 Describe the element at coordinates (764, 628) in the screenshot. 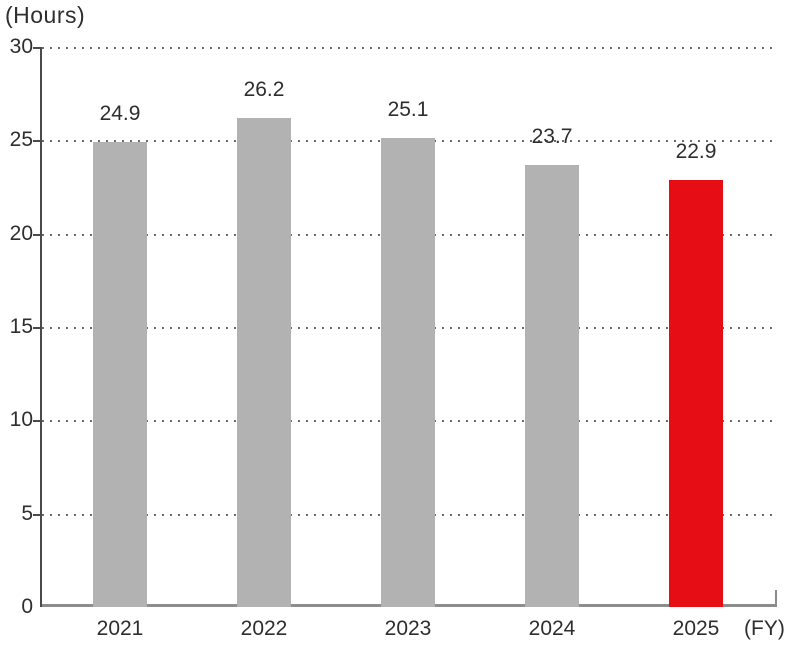

I see `x-axis-unit-label: (FY)` at that location.